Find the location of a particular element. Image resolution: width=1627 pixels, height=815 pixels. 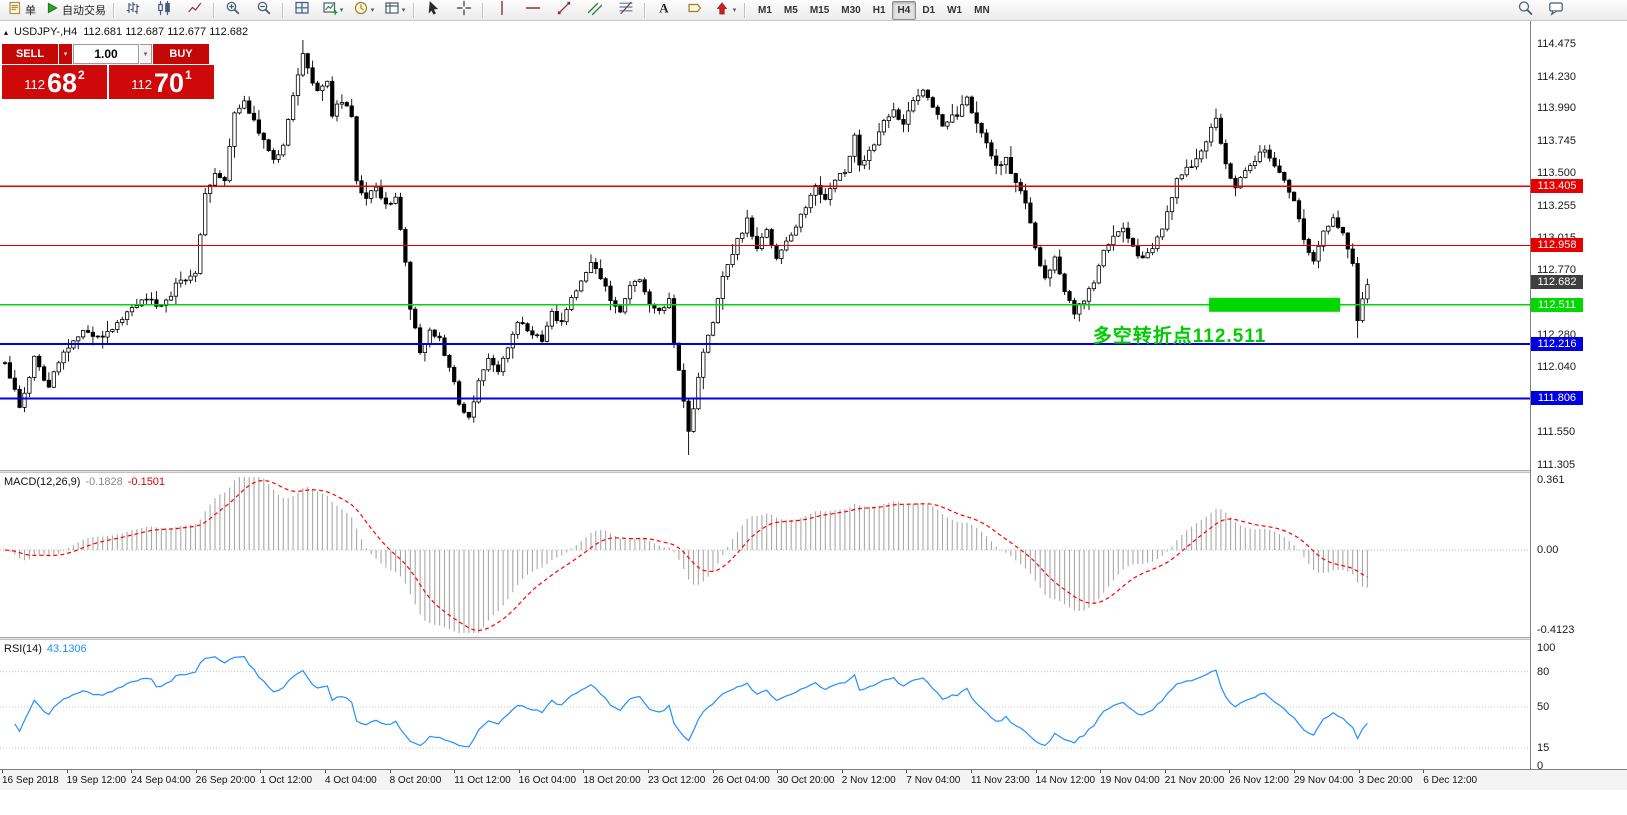

templates-button: ▾ is located at coordinates (394, 10).